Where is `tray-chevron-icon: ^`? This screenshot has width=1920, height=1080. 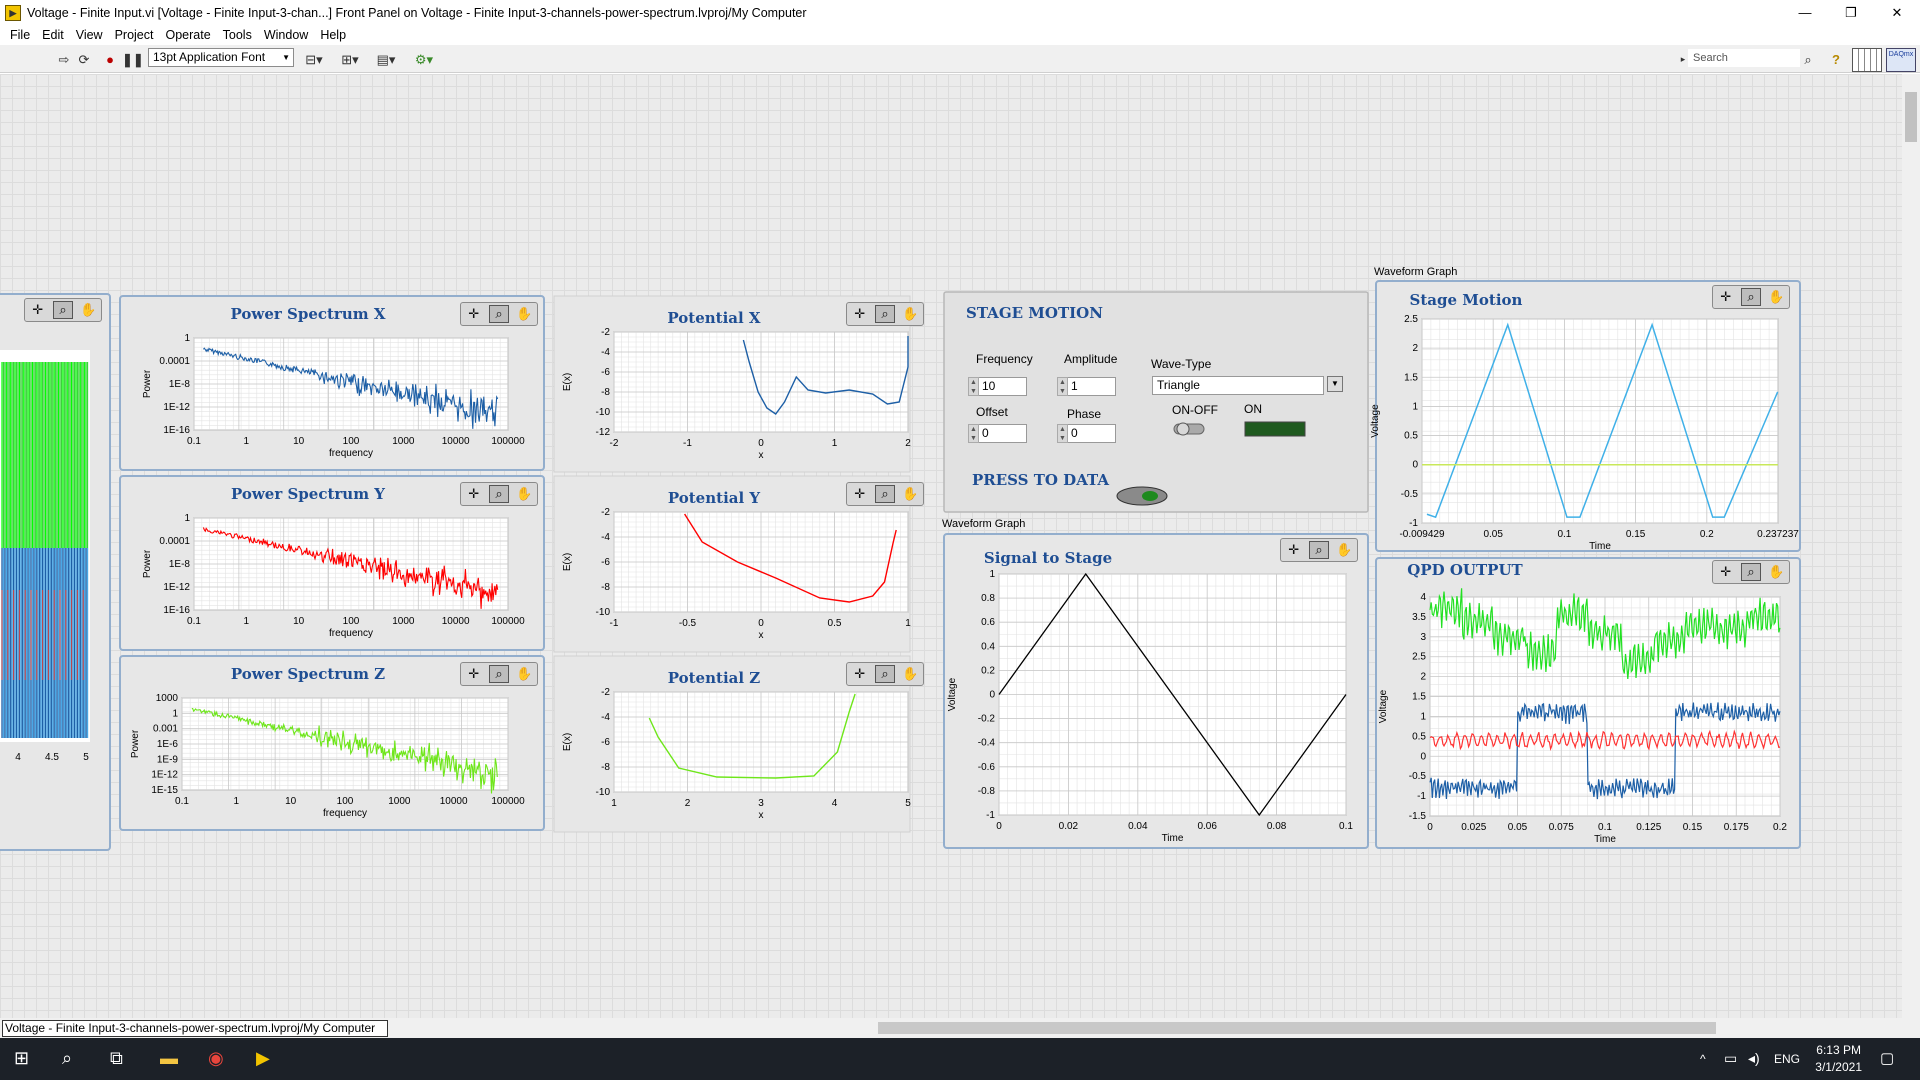
tray-chevron-icon: ^ is located at coordinates (1703, 1059).